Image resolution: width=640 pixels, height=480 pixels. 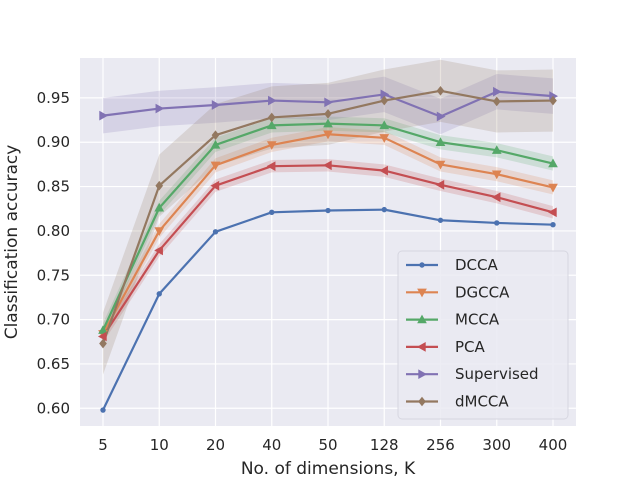 I want to click on x-tick-label: 20, so click(x=215, y=445).